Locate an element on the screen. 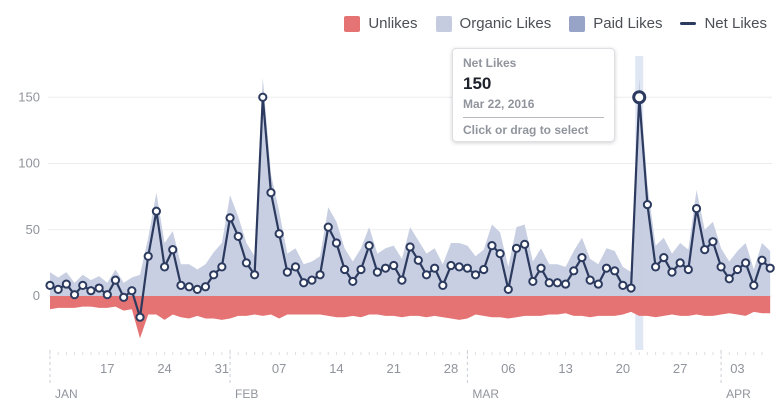  legend-item-unlikes: Unlikes is located at coordinates (381, 23).